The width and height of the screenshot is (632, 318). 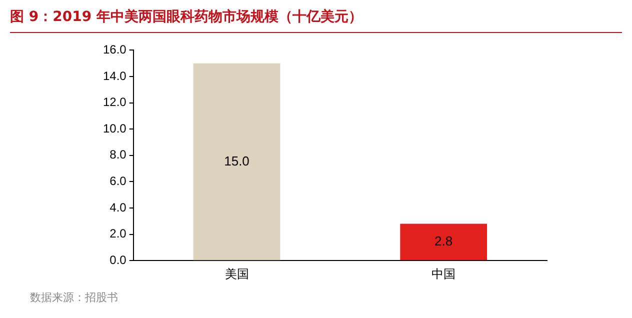 What do you see at coordinates (74, 297) in the screenshot?
I see `source-note: 数据来源：招股书` at bounding box center [74, 297].